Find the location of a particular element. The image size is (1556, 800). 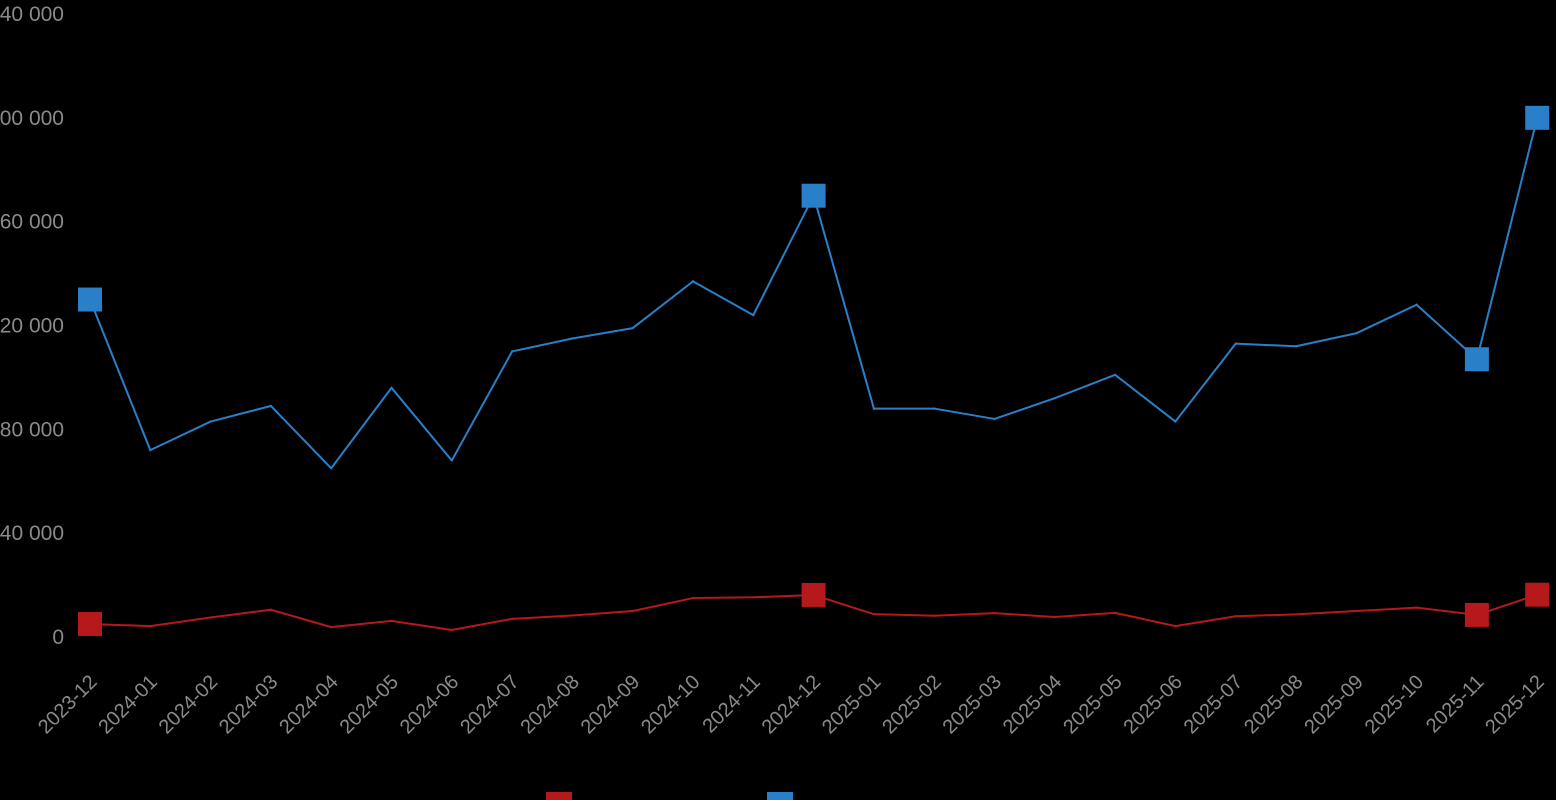

x-tick-label: 2024-05 is located at coordinates (369, 704).